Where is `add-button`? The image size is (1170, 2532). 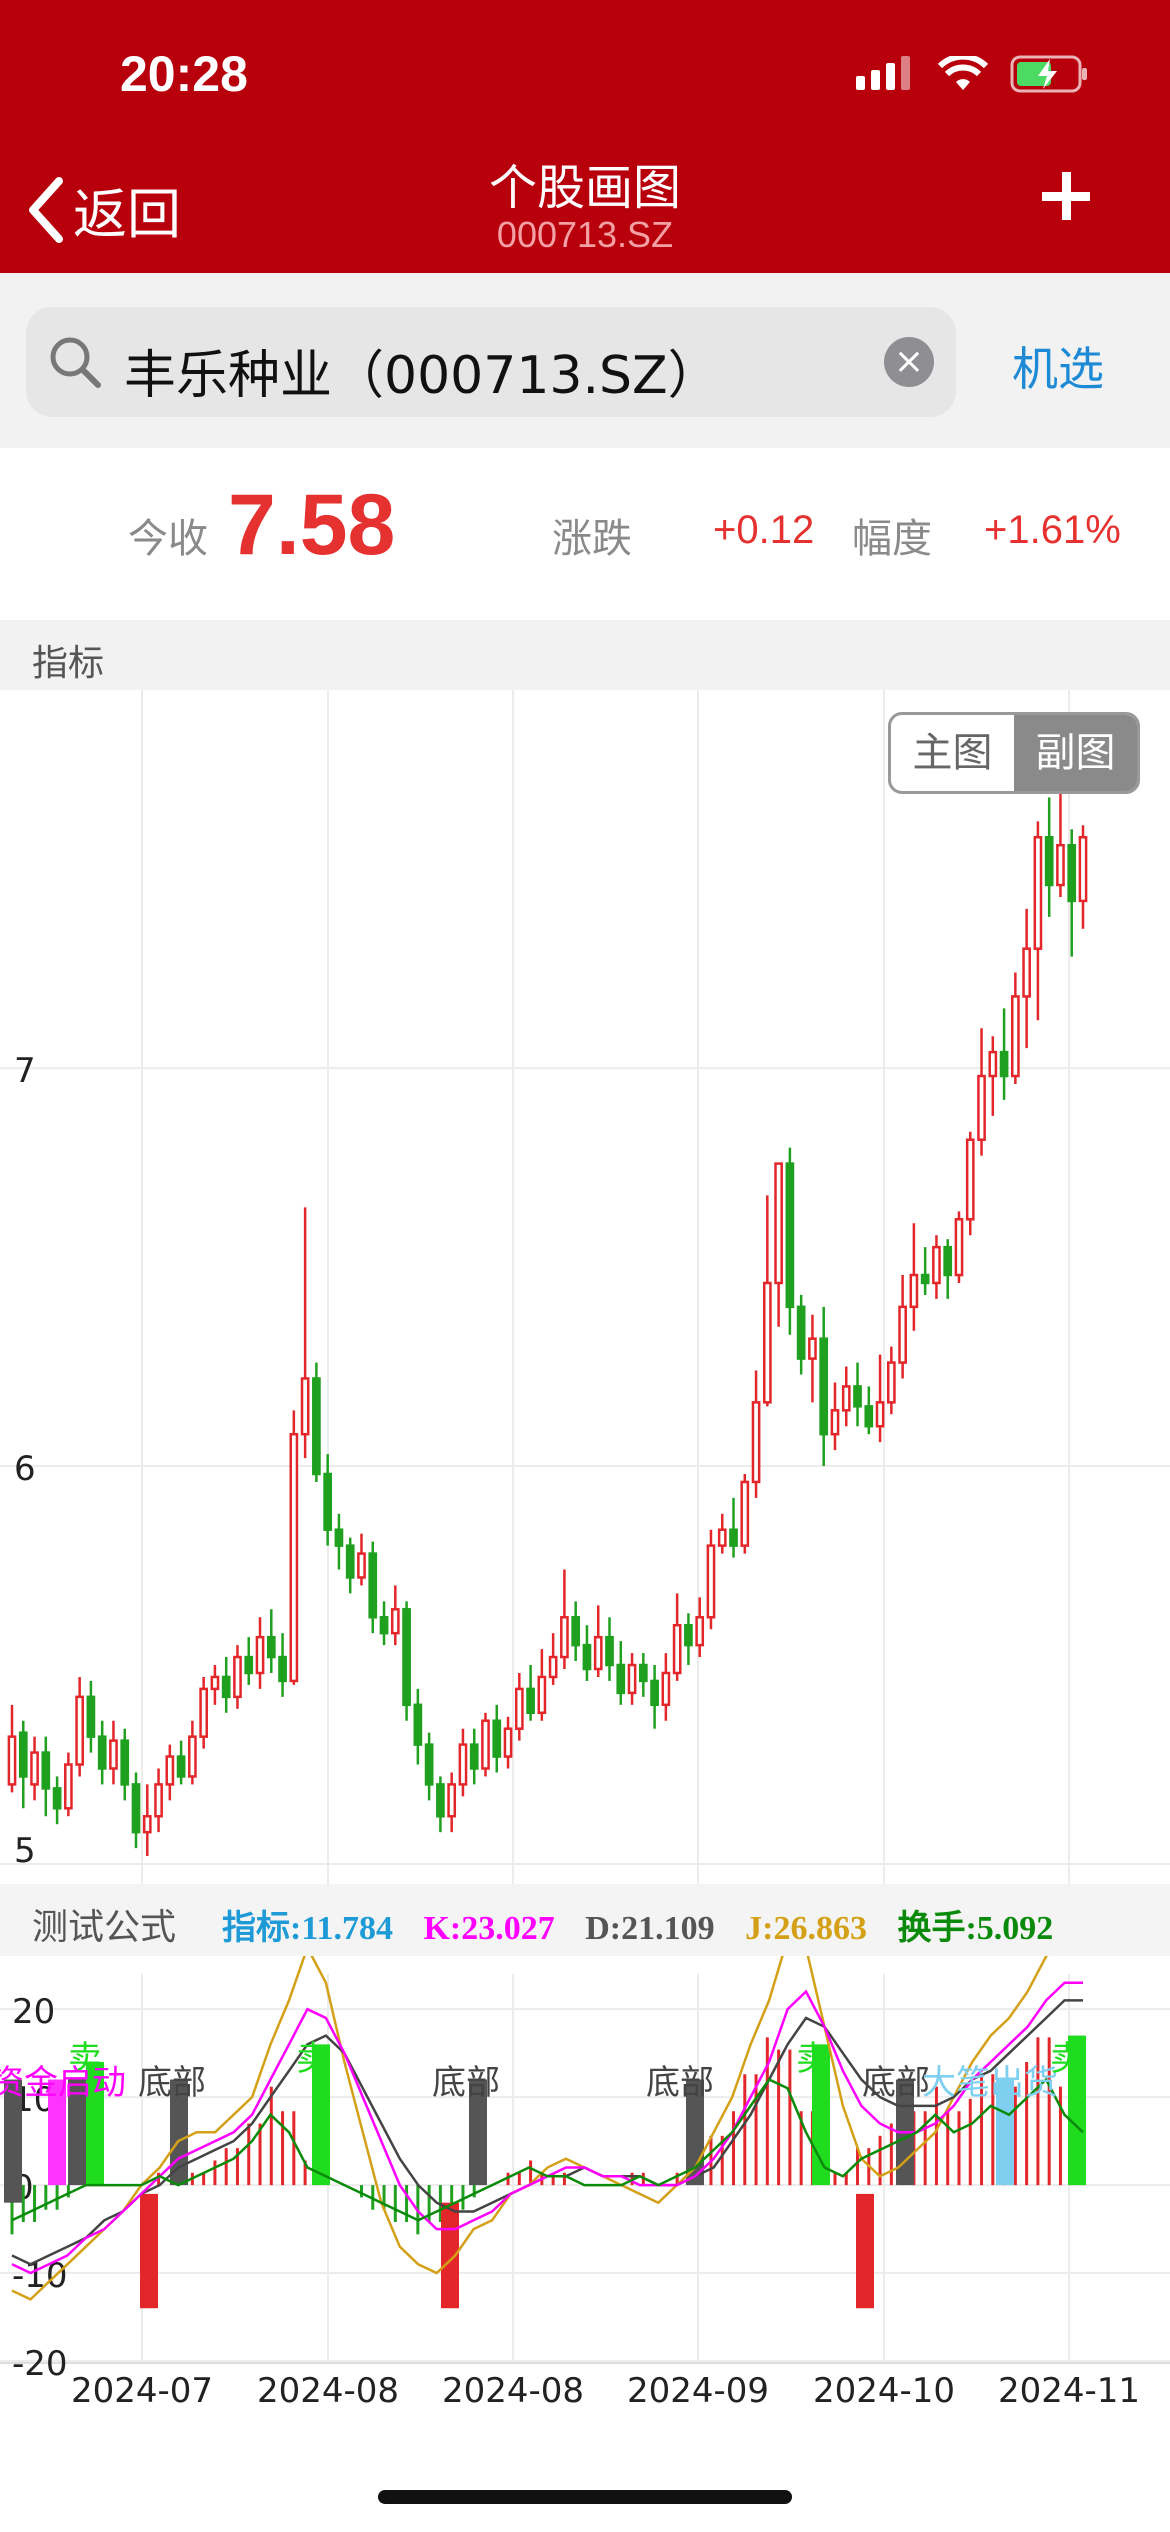
add-button is located at coordinates (1066, 196).